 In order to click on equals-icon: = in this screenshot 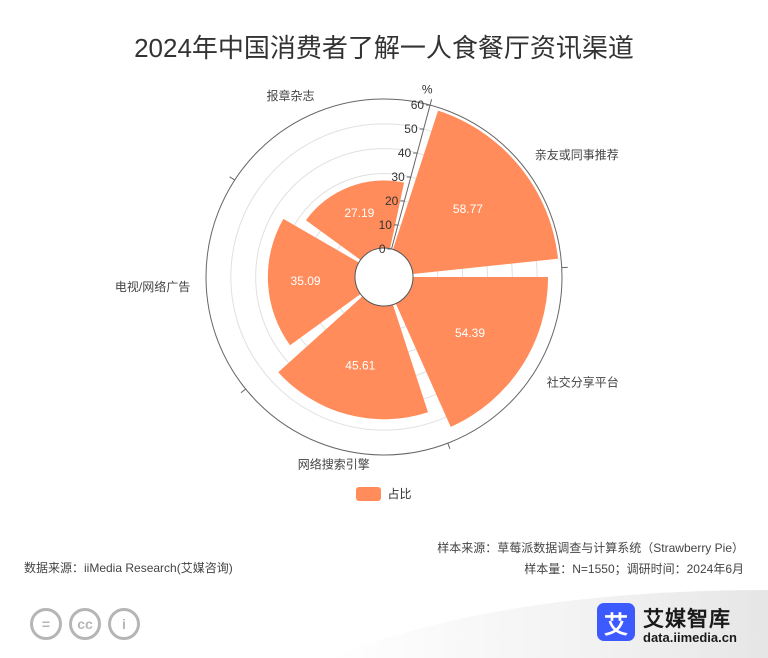, I will do `click(46, 624)`.